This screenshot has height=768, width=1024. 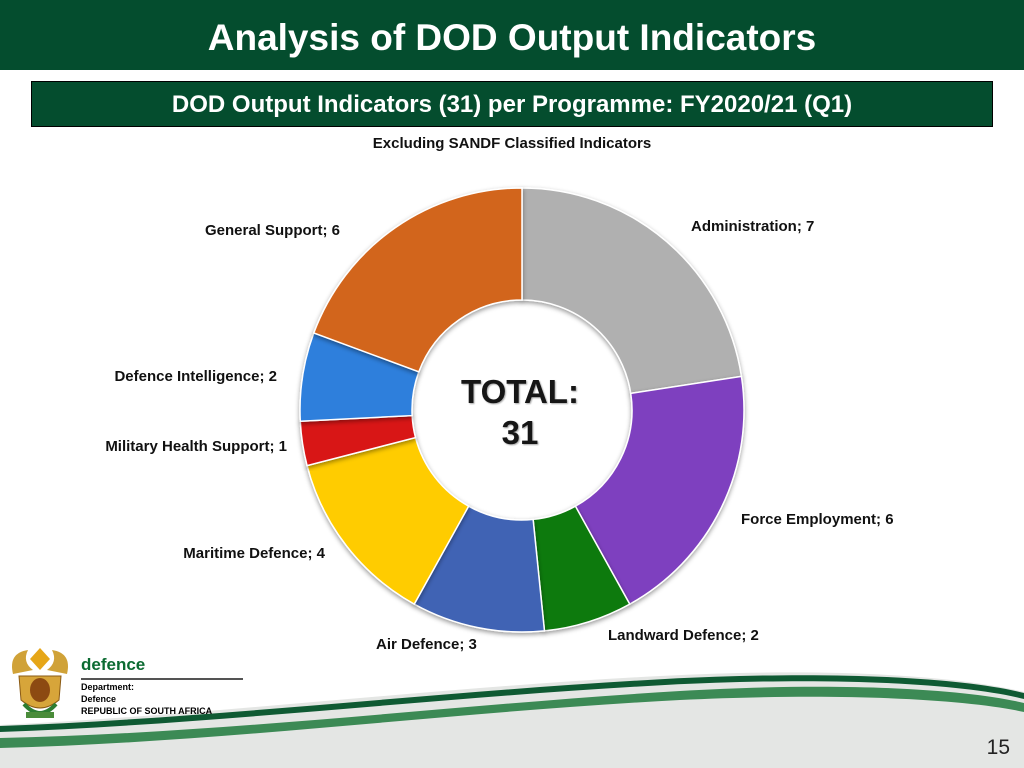 I want to click on slice-label-maritime-defence: Maritime Defence; 4, so click(x=254, y=553).